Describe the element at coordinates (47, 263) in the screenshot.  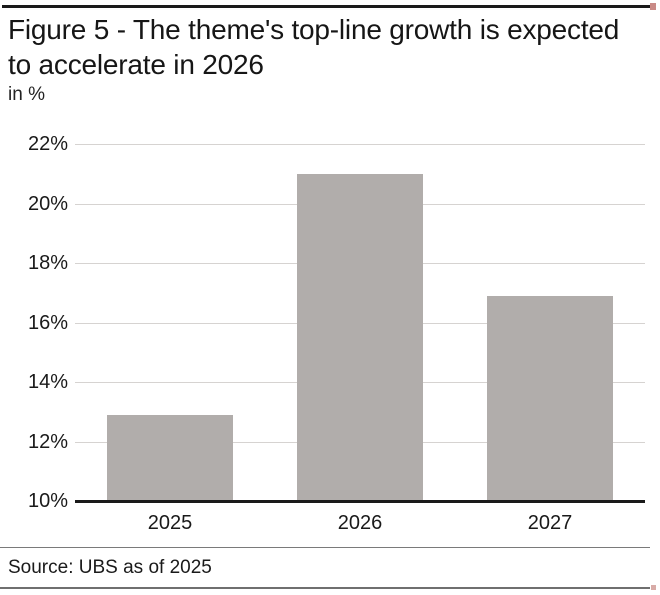
I see `y-tick-label-18: 18%` at that location.